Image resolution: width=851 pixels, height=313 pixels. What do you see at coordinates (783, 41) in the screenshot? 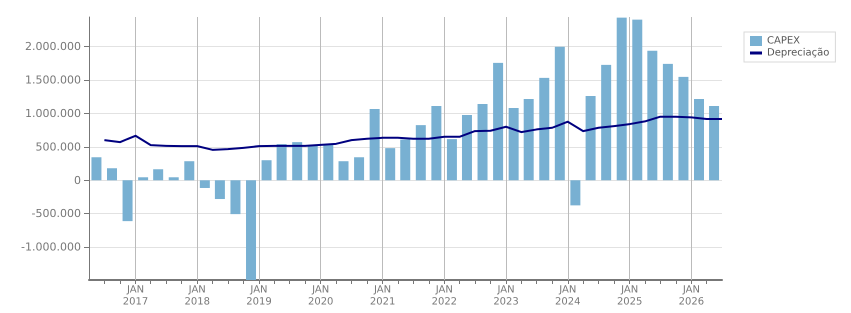
I see `legend-label: CAPEX` at bounding box center [783, 41].